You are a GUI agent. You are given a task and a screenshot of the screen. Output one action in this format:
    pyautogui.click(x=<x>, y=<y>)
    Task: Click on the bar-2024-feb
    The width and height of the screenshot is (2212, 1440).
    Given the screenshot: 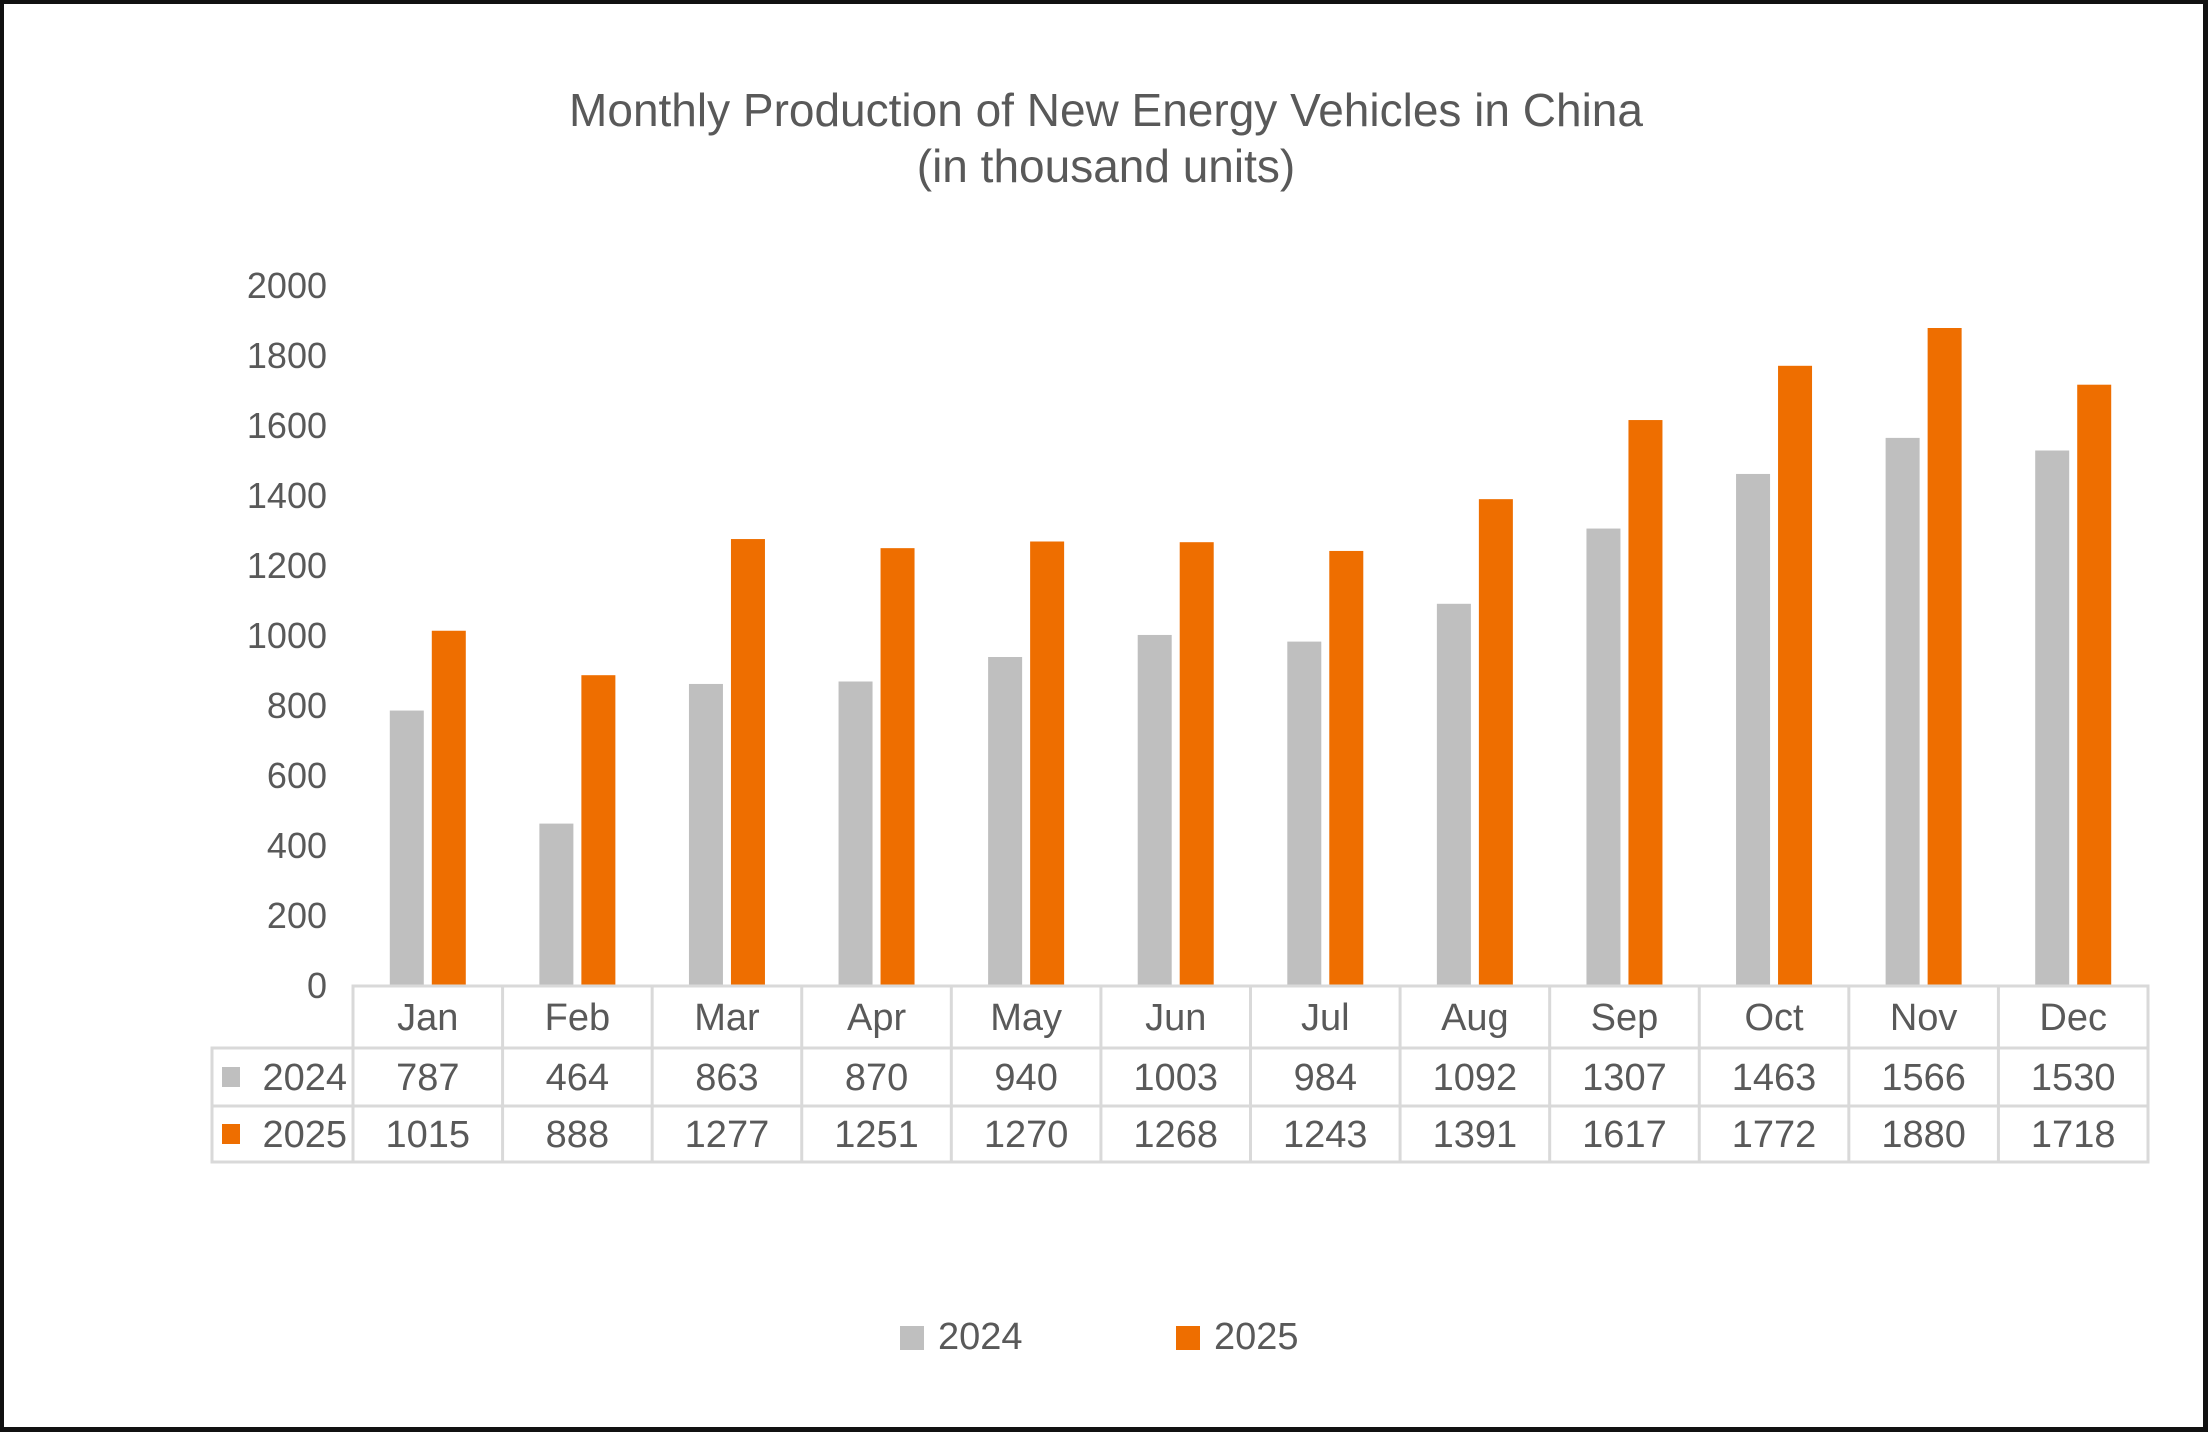 What is the action you would take?
    pyautogui.click(x=556, y=904)
    